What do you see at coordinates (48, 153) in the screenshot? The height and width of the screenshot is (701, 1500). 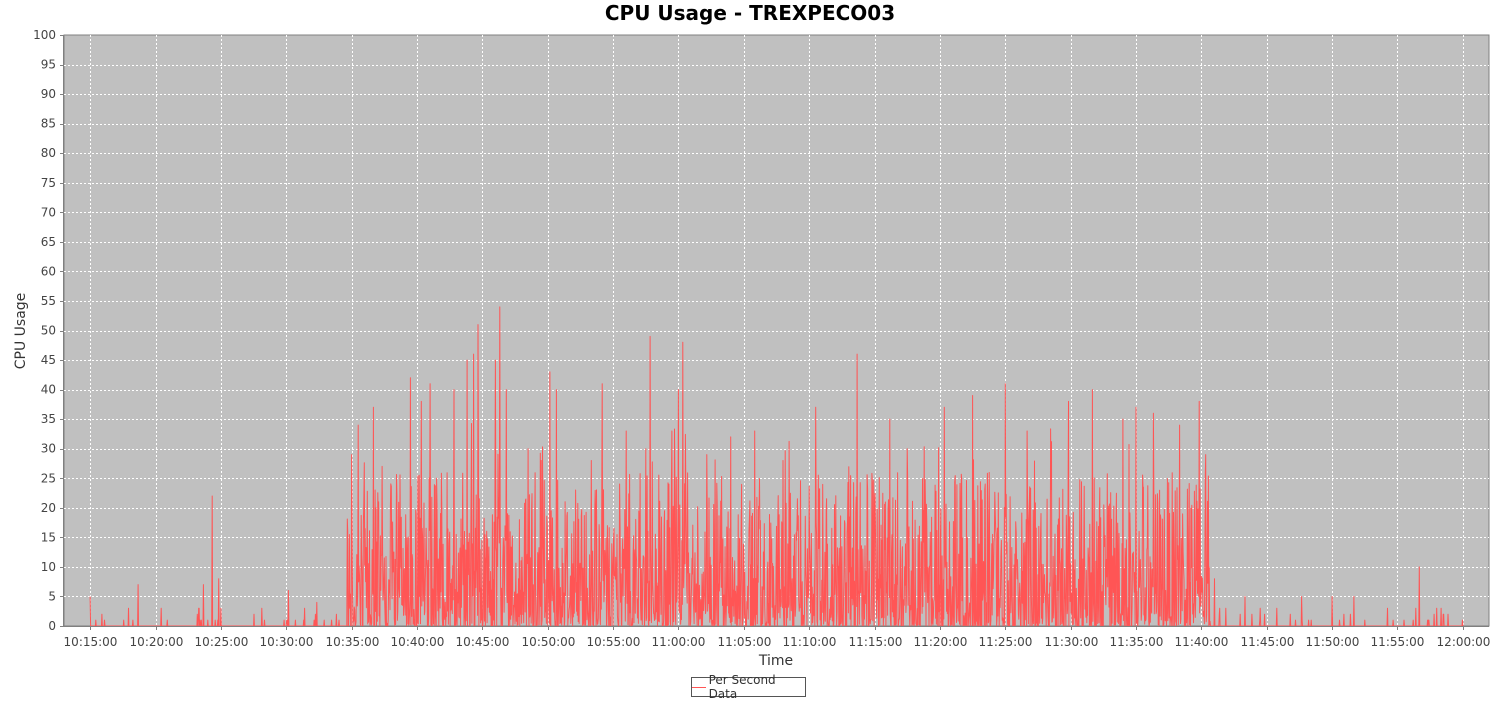 I see `y-tick-label: 80` at bounding box center [48, 153].